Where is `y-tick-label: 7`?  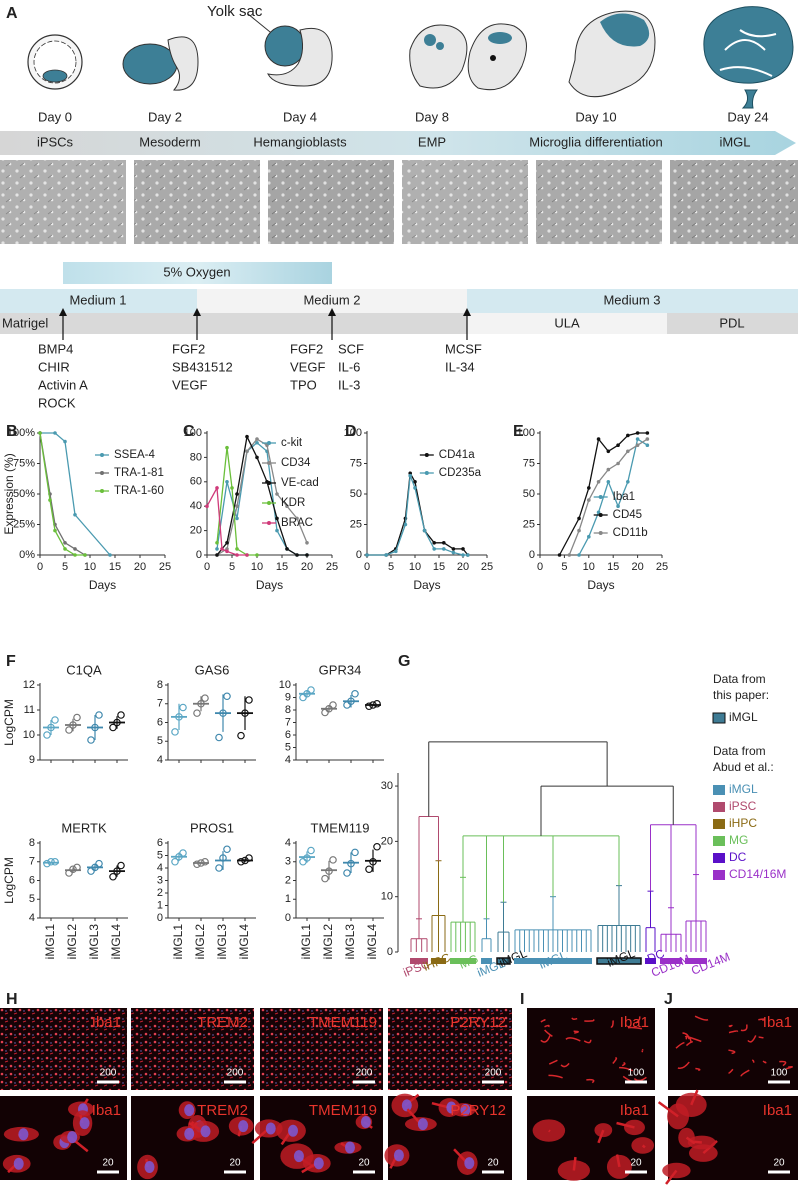 y-tick-label: 7 is located at coordinates (32, 862).